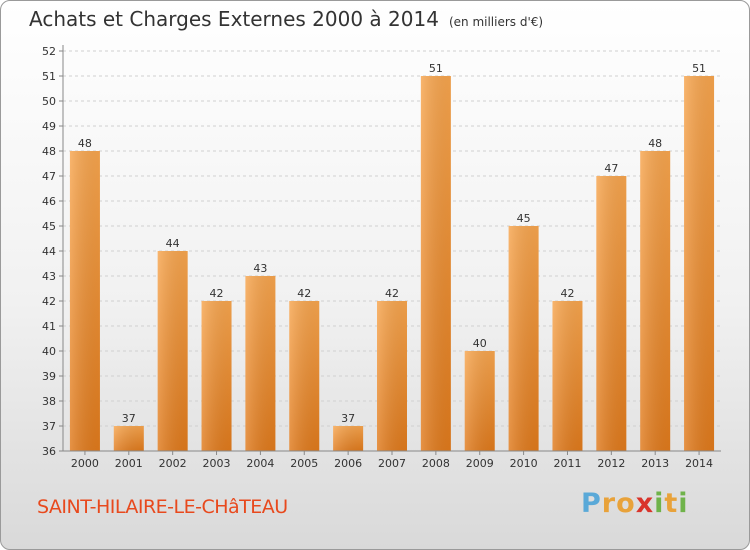 Image resolution: width=750 pixels, height=550 pixels. What do you see at coordinates (626, 503) in the screenshot?
I see `logo-letter: o` at bounding box center [626, 503].